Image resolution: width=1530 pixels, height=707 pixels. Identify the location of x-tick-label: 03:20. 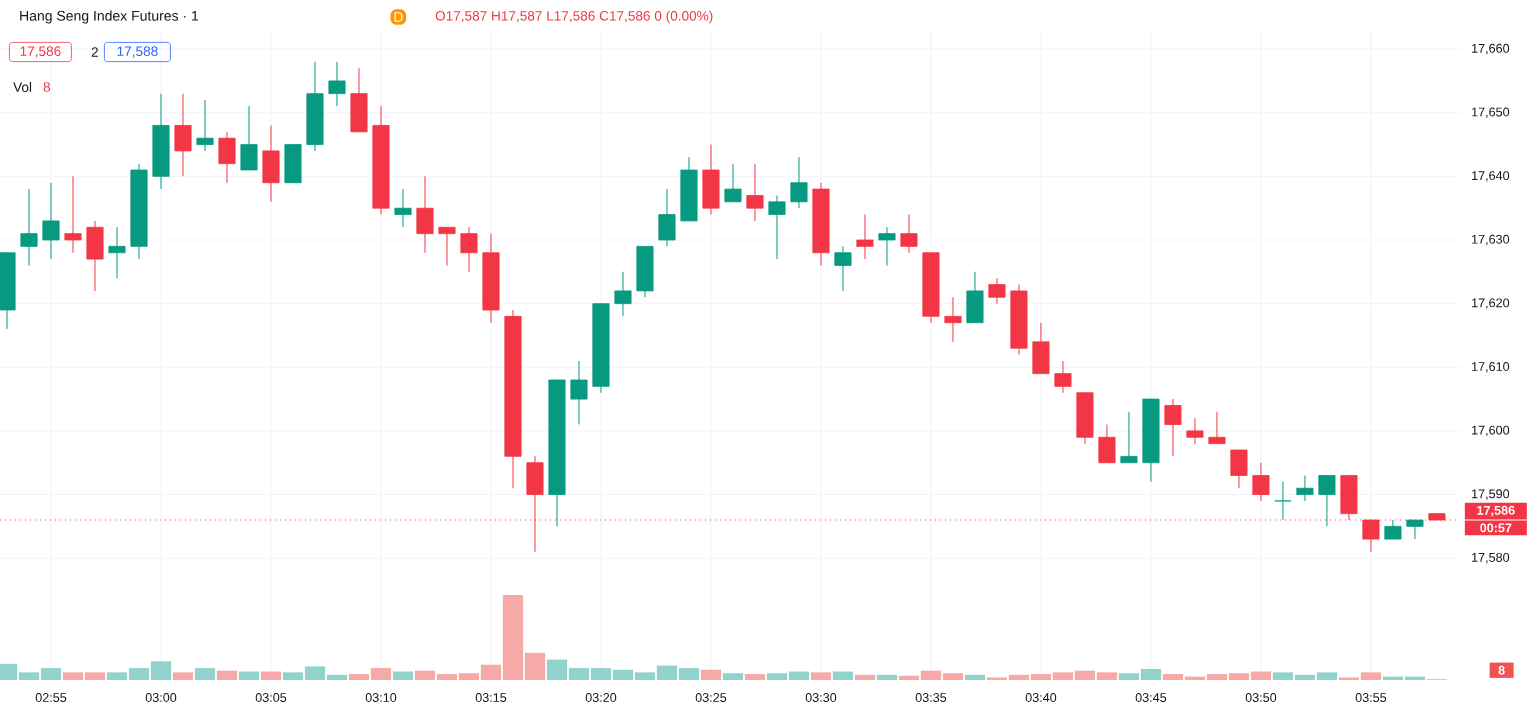
(601, 697).